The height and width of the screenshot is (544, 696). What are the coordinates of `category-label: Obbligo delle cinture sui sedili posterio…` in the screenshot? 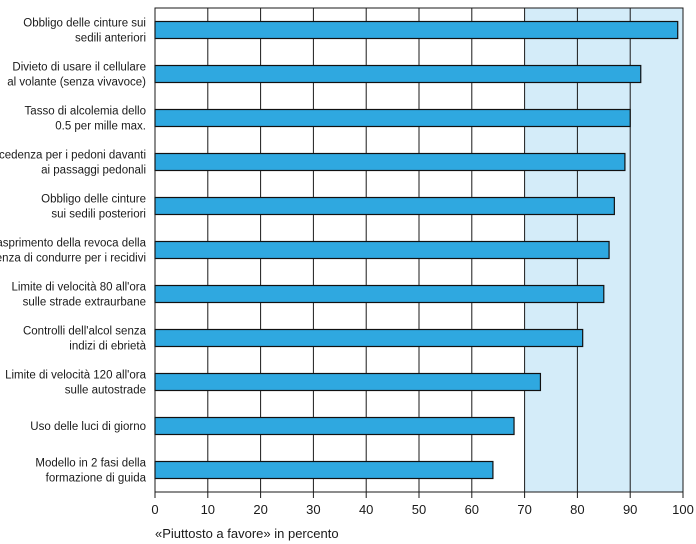 It's located at (93, 207).